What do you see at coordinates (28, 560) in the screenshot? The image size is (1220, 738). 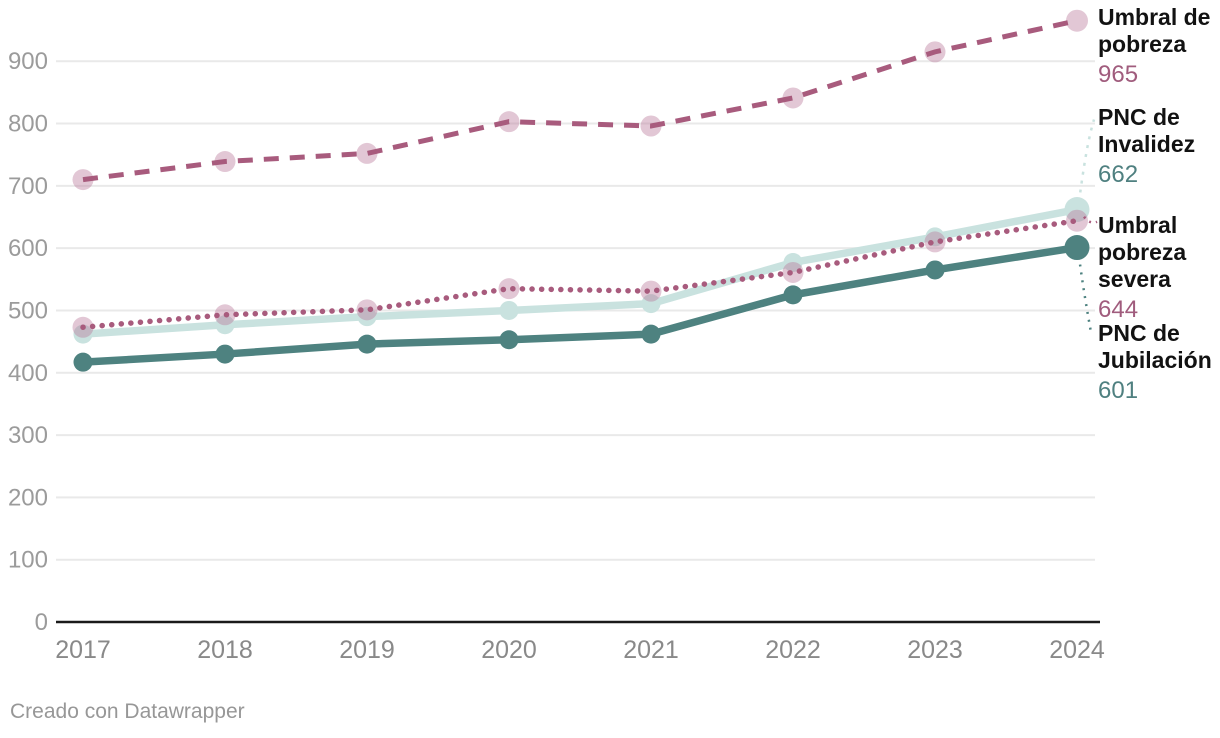 I see `y-axis-tick-label: 100` at bounding box center [28, 560].